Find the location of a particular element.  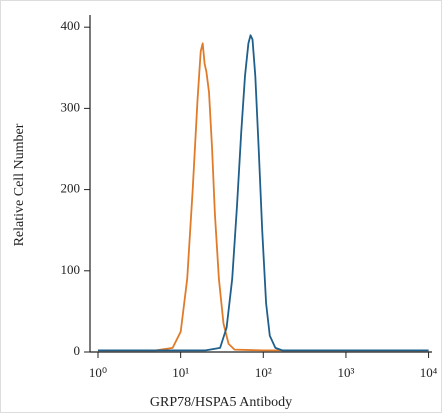

y-tick-label: 400 is located at coordinates (71, 25).